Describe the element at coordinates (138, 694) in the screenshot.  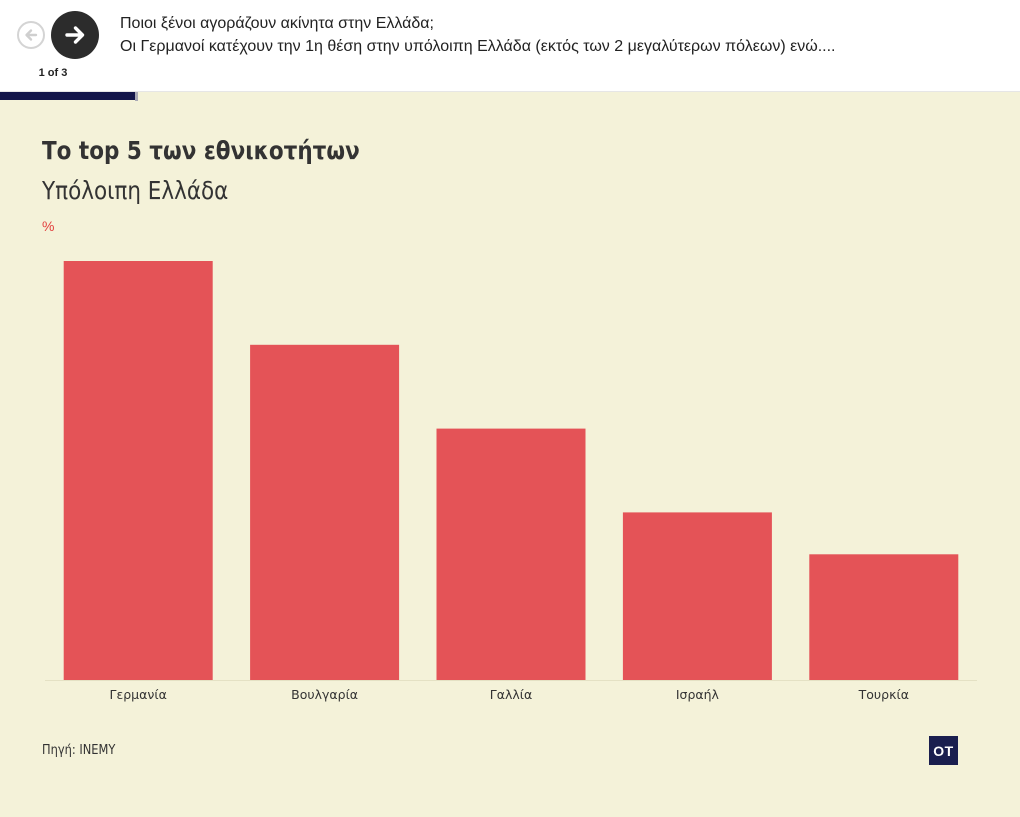
I see `x-tick-label: Γερμανία` at that location.